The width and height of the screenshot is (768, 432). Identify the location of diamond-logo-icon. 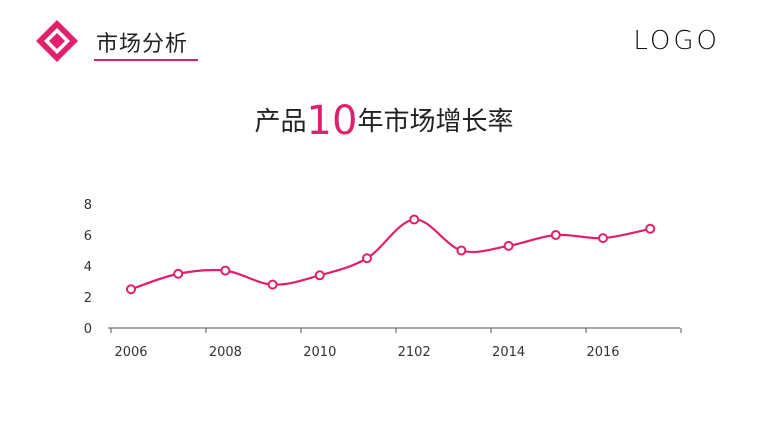
(57, 41).